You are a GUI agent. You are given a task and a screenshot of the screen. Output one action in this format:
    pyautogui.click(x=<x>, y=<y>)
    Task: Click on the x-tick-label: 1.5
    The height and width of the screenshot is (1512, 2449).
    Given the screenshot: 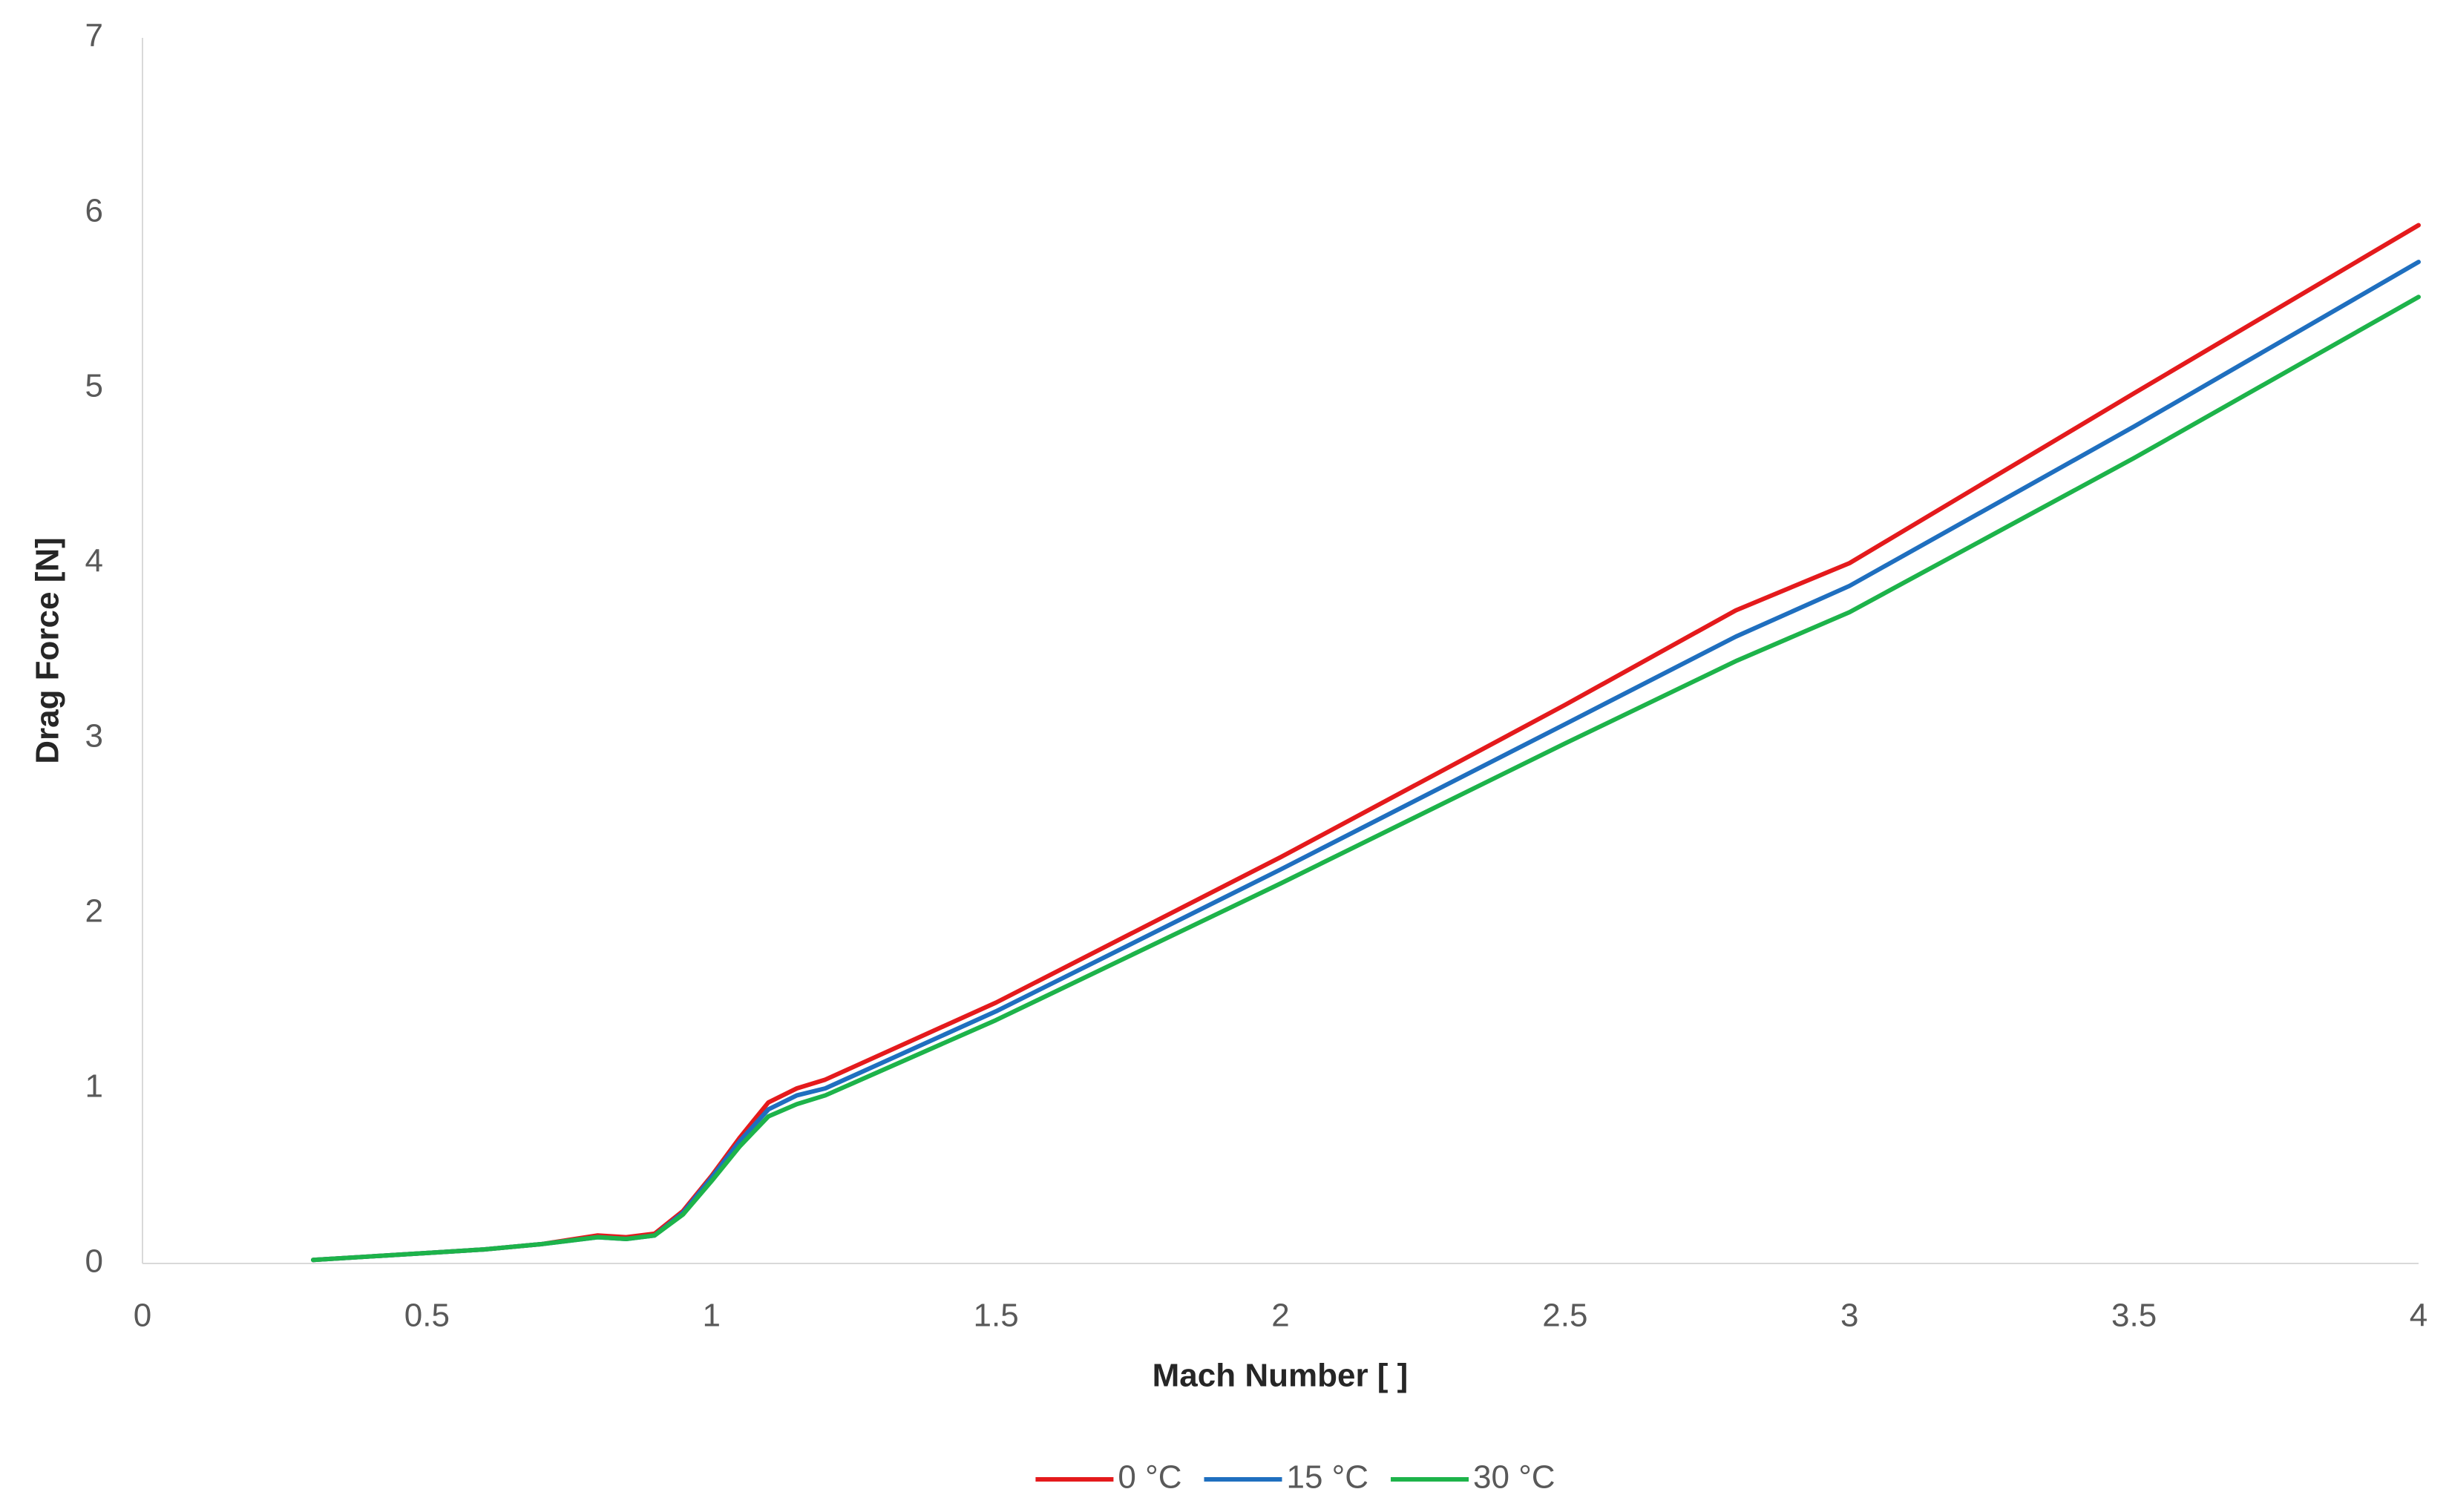 What is the action you would take?
    pyautogui.click(x=996, y=1316)
    